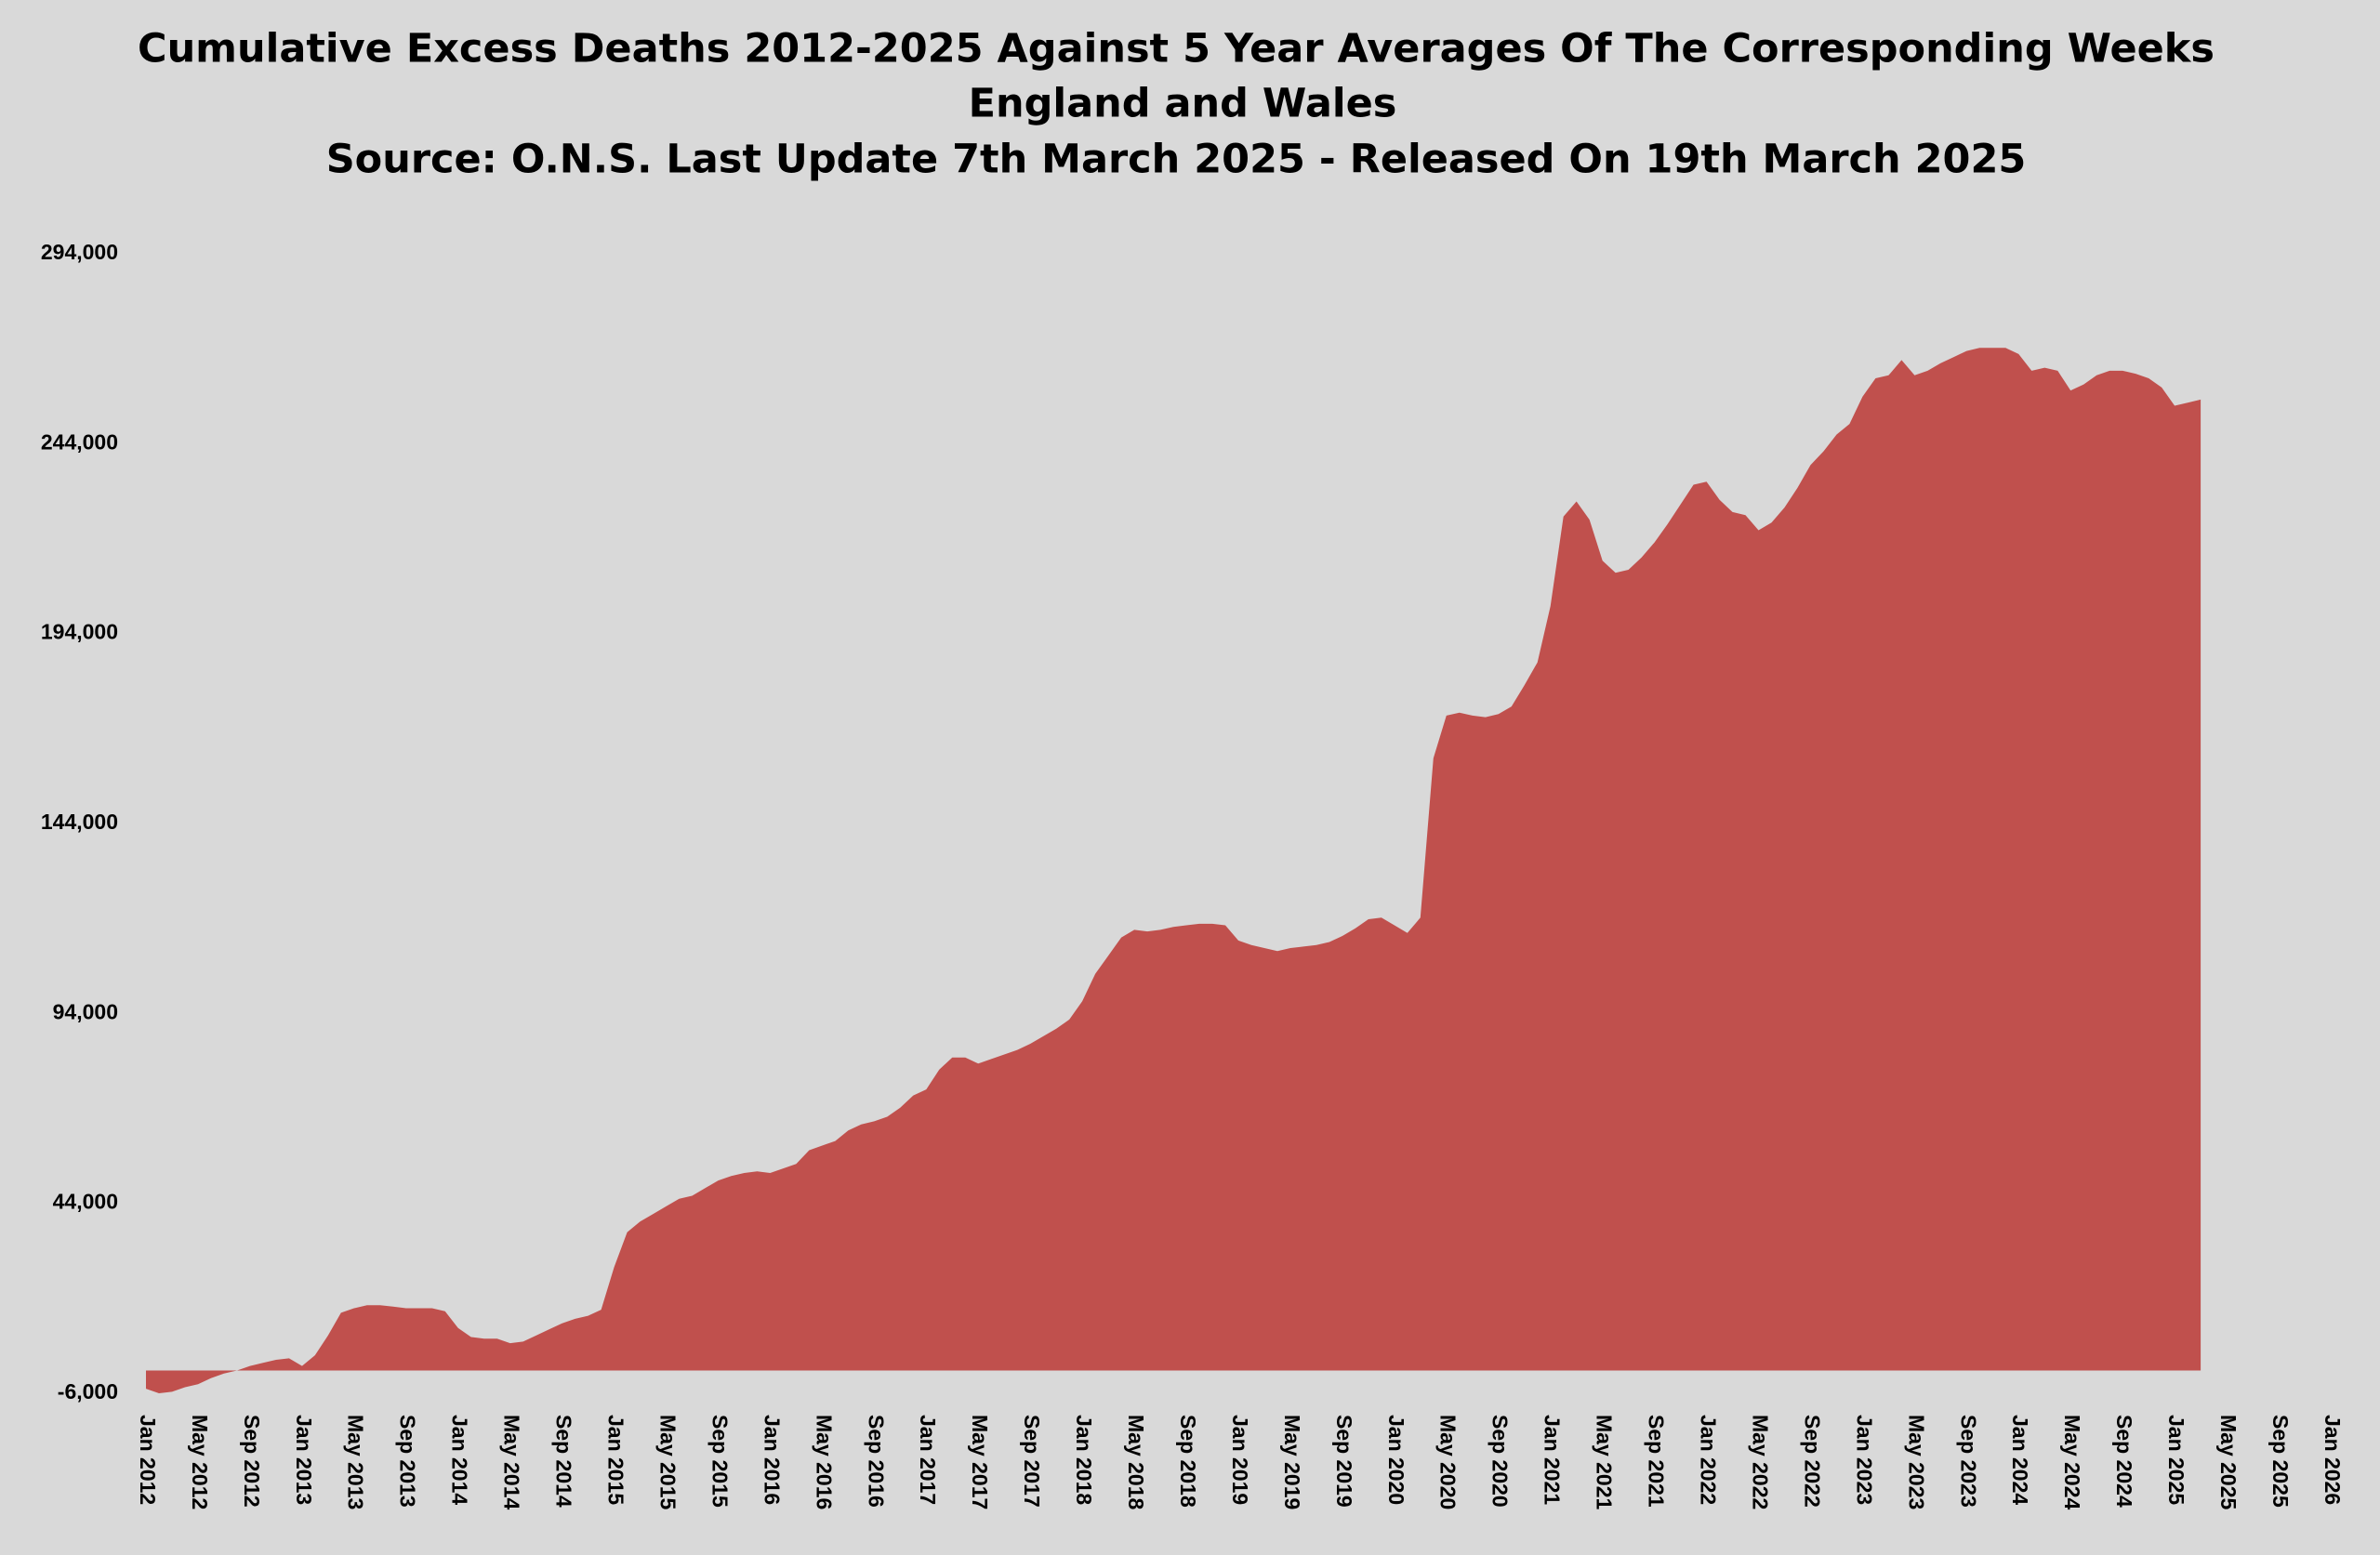  What do you see at coordinates (1812, 1461) in the screenshot?
I see `x-tick-label: Sep 2022` at bounding box center [1812, 1461].